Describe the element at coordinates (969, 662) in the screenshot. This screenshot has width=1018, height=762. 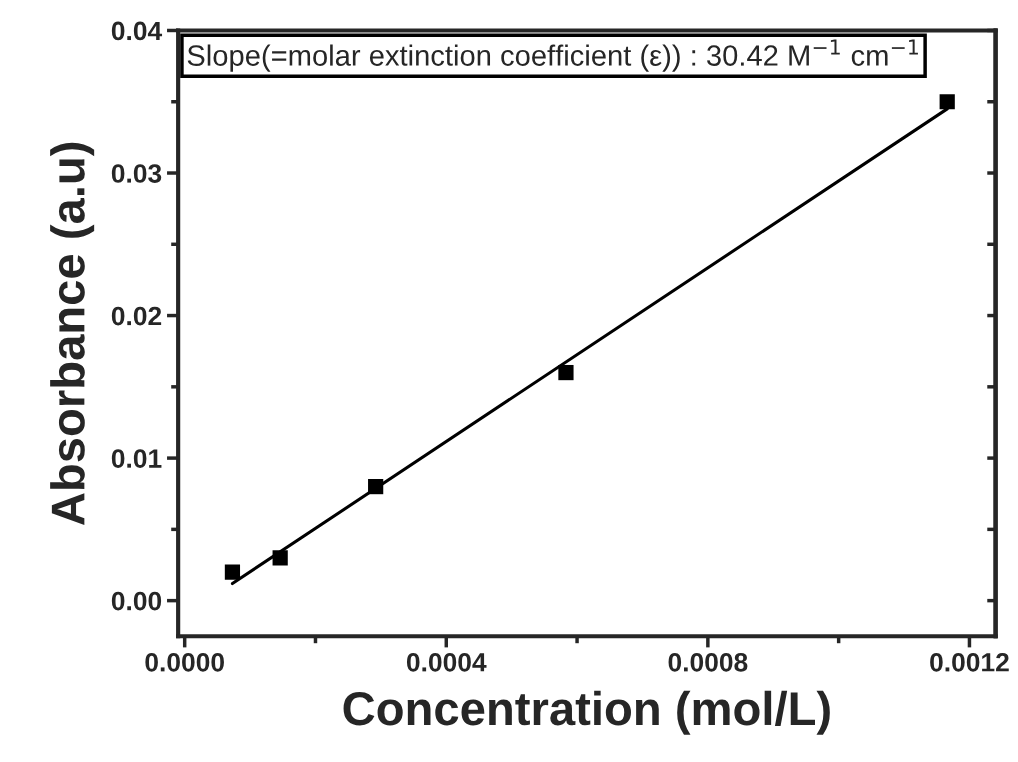
I see `x-tick-label: 0.0012` at that location.